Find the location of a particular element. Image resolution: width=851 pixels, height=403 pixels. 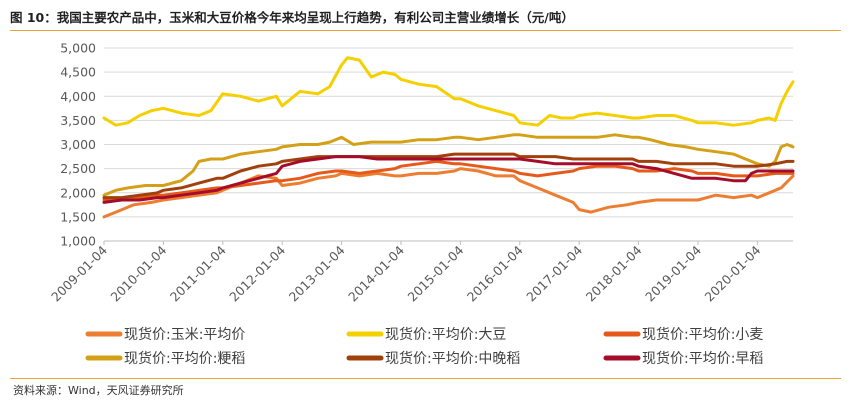

y-tick-label: 1,500 is located at coordinates (78, 216).